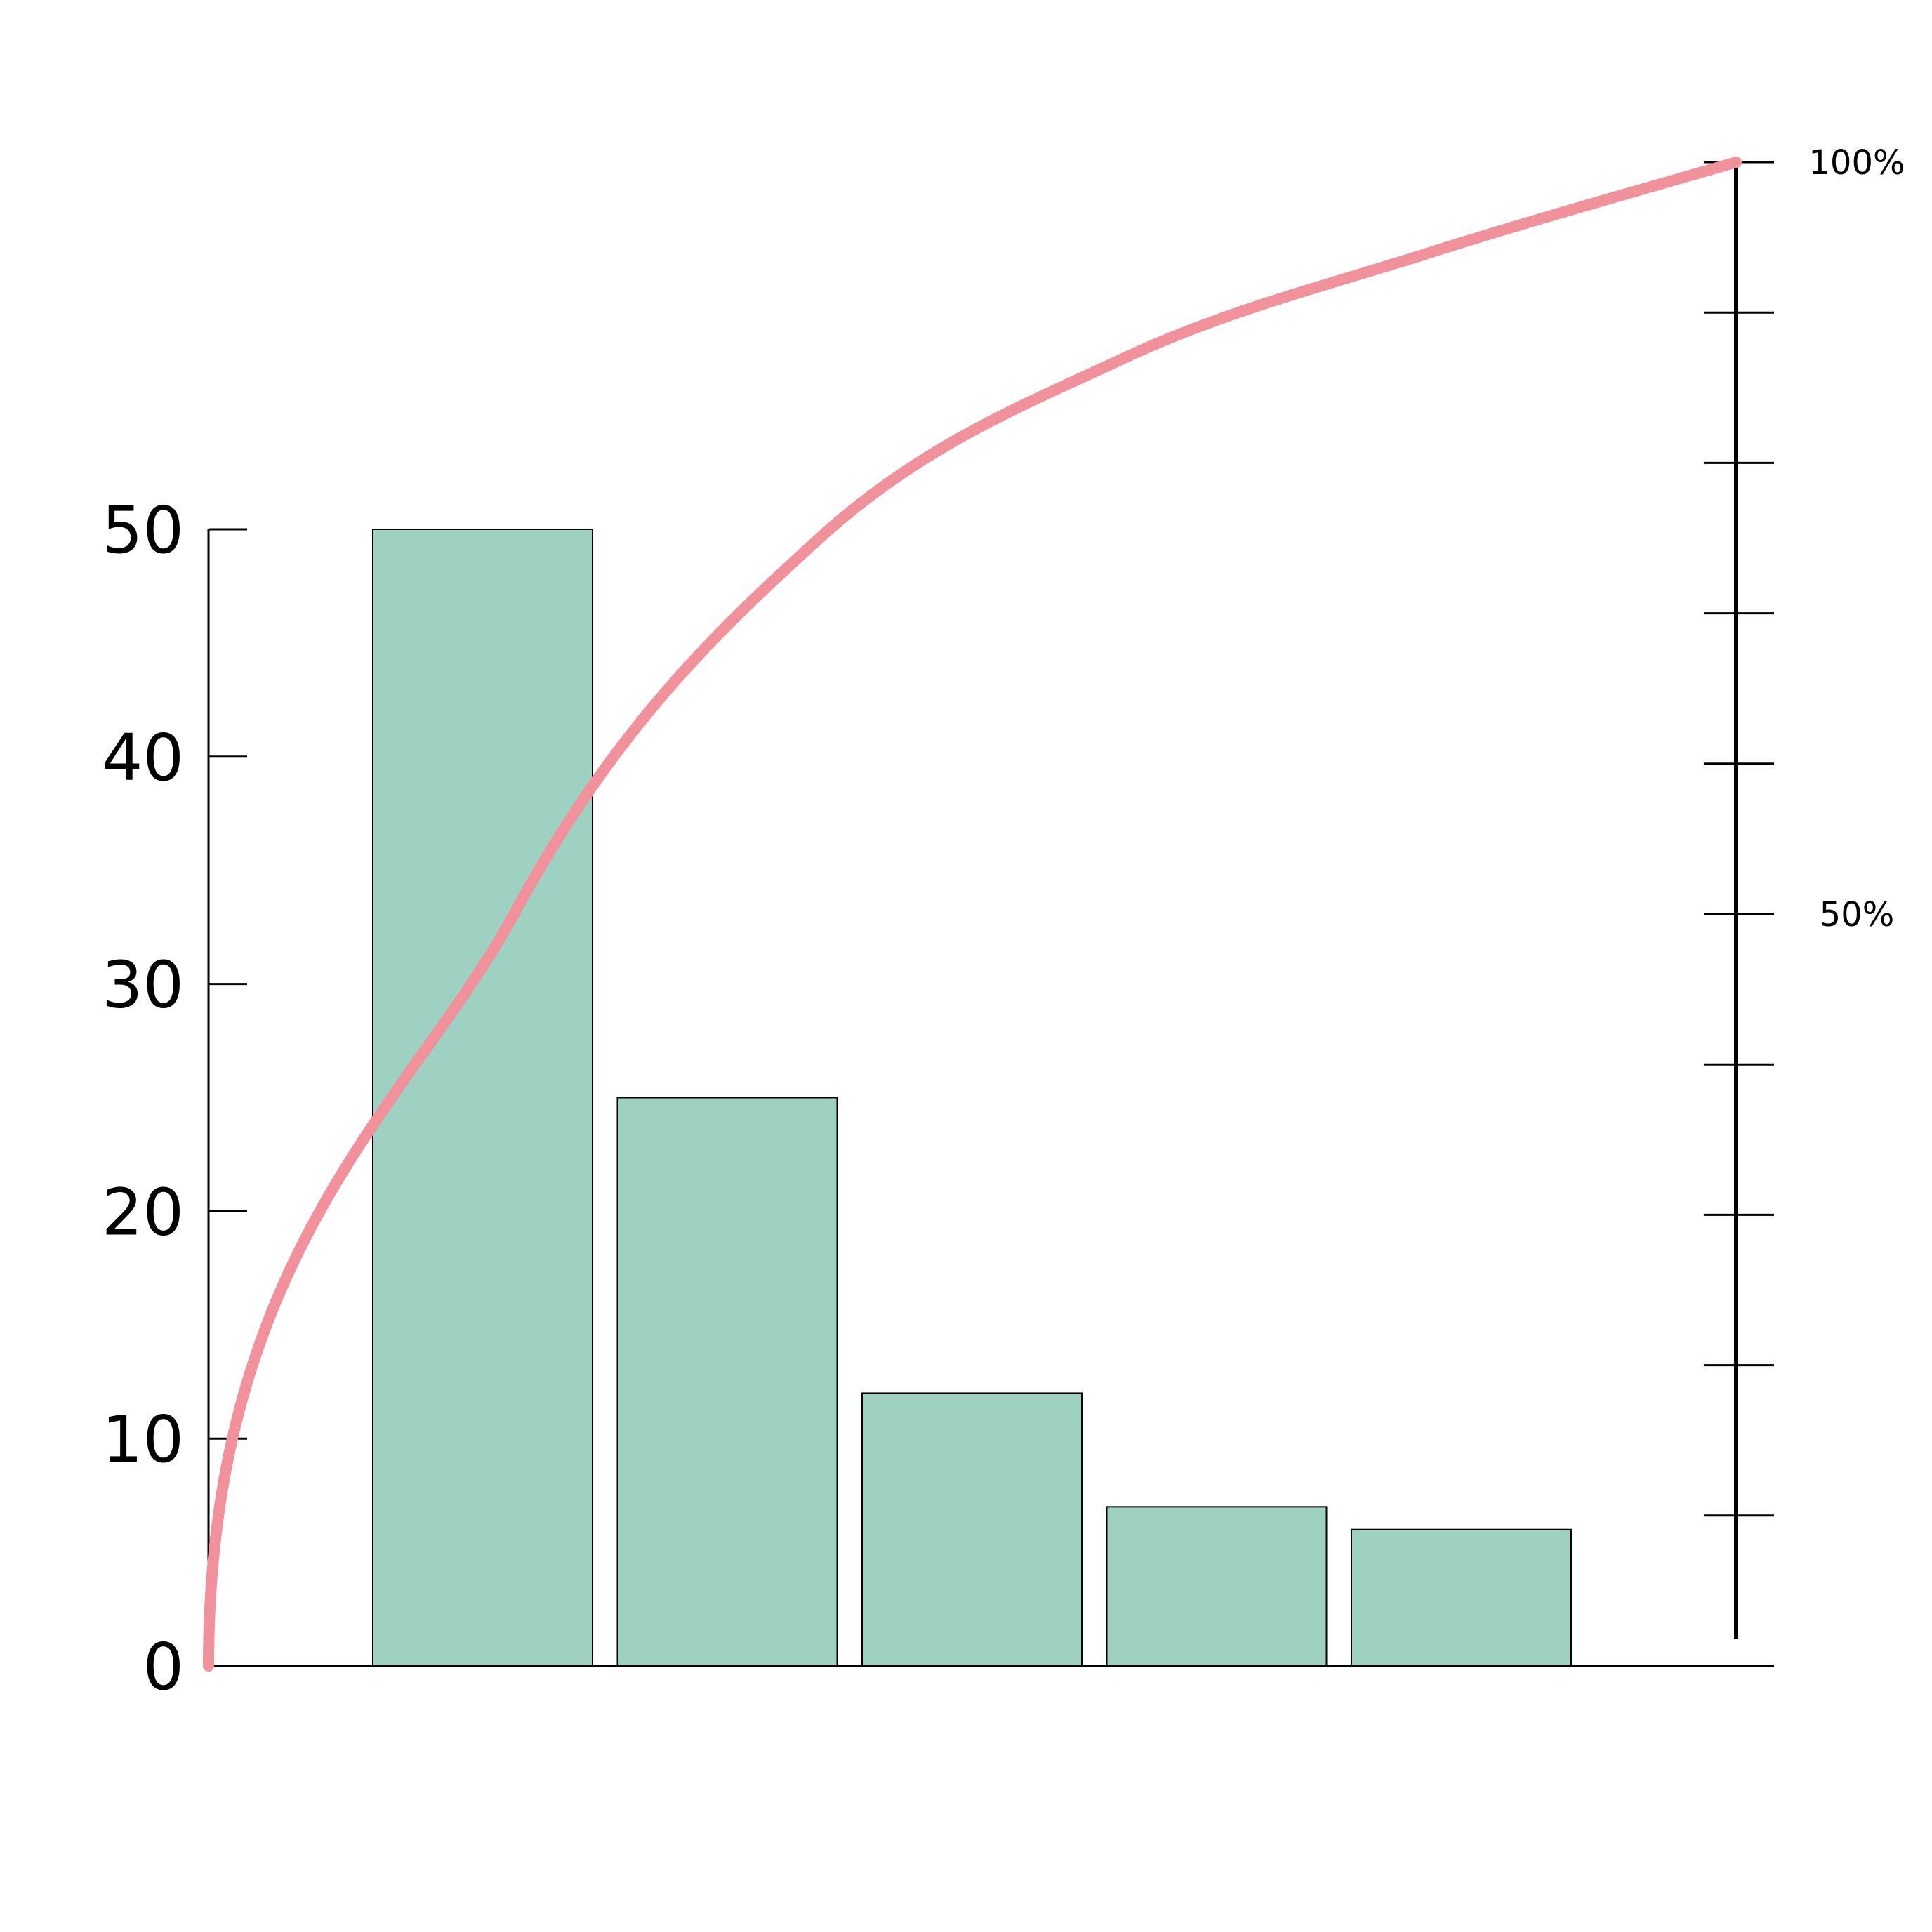  I want to click on left-tick-label: 10, so click(143, 1439).